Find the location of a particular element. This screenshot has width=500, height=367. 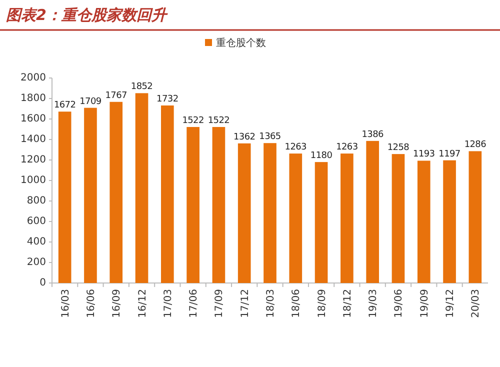

y-tick-label: 600 is located at coordinates (36, 221).